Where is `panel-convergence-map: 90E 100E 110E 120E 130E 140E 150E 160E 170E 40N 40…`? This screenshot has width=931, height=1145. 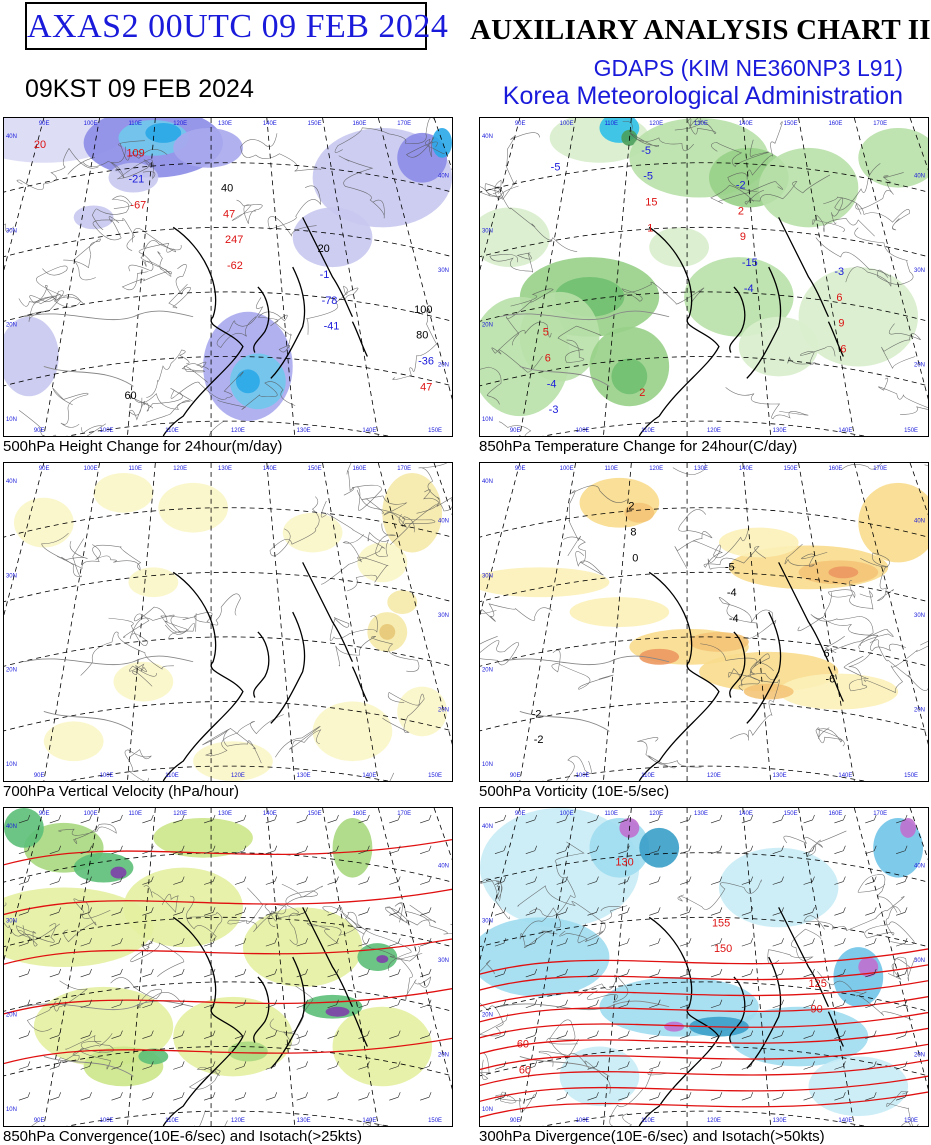
panel-convergence-map: 90E 100E 110E 120E 130E 140E 150E 160E 170E 40N 40… is located at coordinates (228, 967).